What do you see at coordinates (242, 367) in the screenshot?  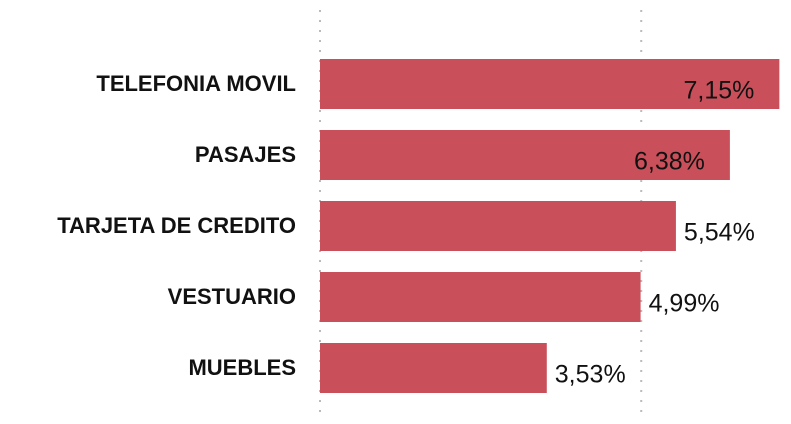 I see `y-tick-label: MUEBLES` at bounding box center [242, 367].